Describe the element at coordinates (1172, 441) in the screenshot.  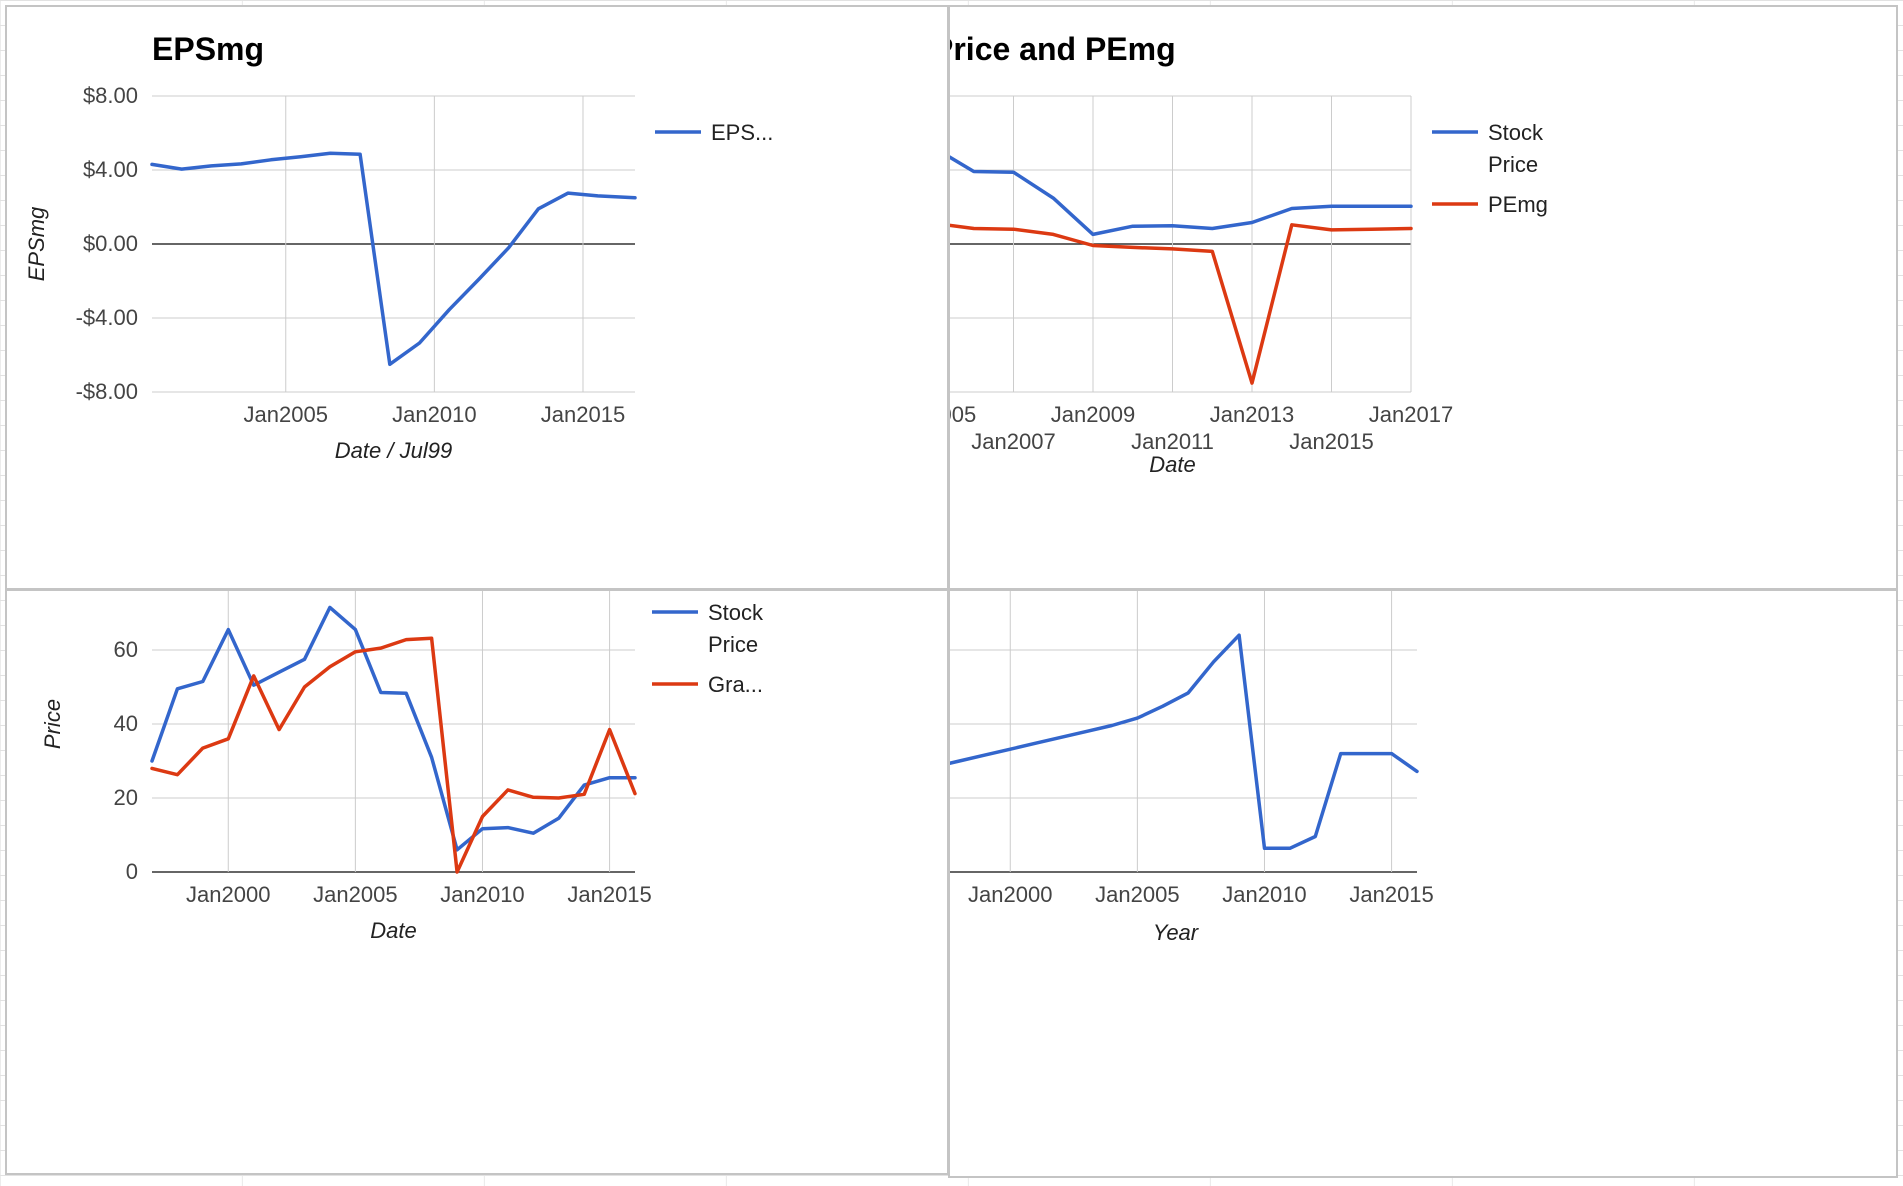
I see `x-tick-label: Jan2011` at that location.